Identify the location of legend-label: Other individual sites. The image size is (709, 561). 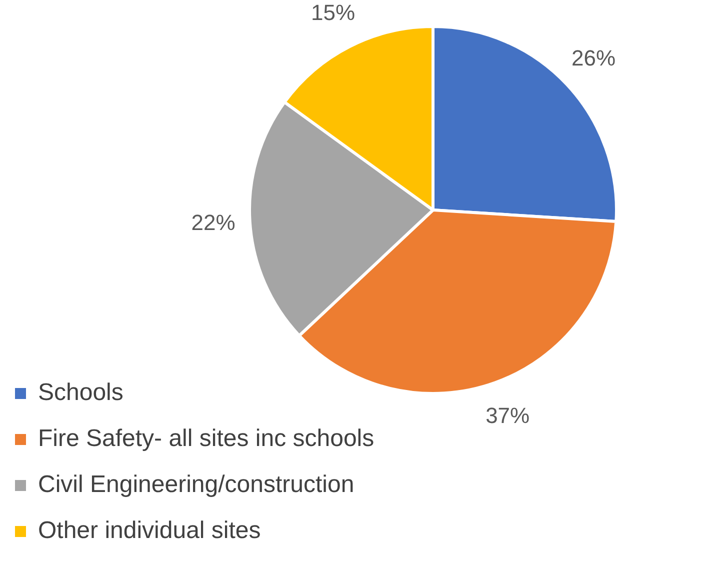
(149, 530).